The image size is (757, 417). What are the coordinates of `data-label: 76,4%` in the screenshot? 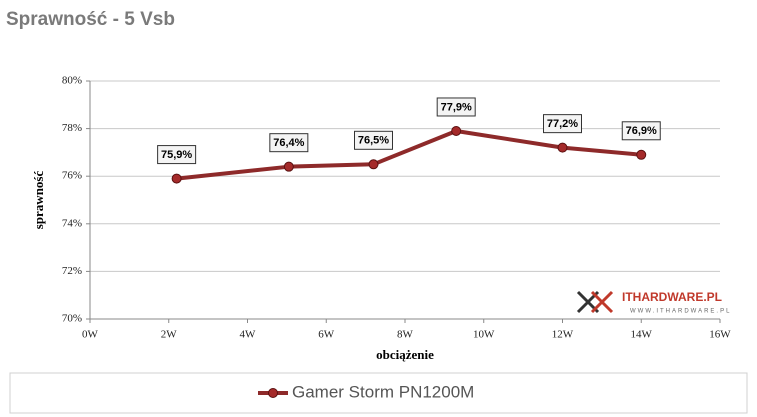 It's located at (289, 143).